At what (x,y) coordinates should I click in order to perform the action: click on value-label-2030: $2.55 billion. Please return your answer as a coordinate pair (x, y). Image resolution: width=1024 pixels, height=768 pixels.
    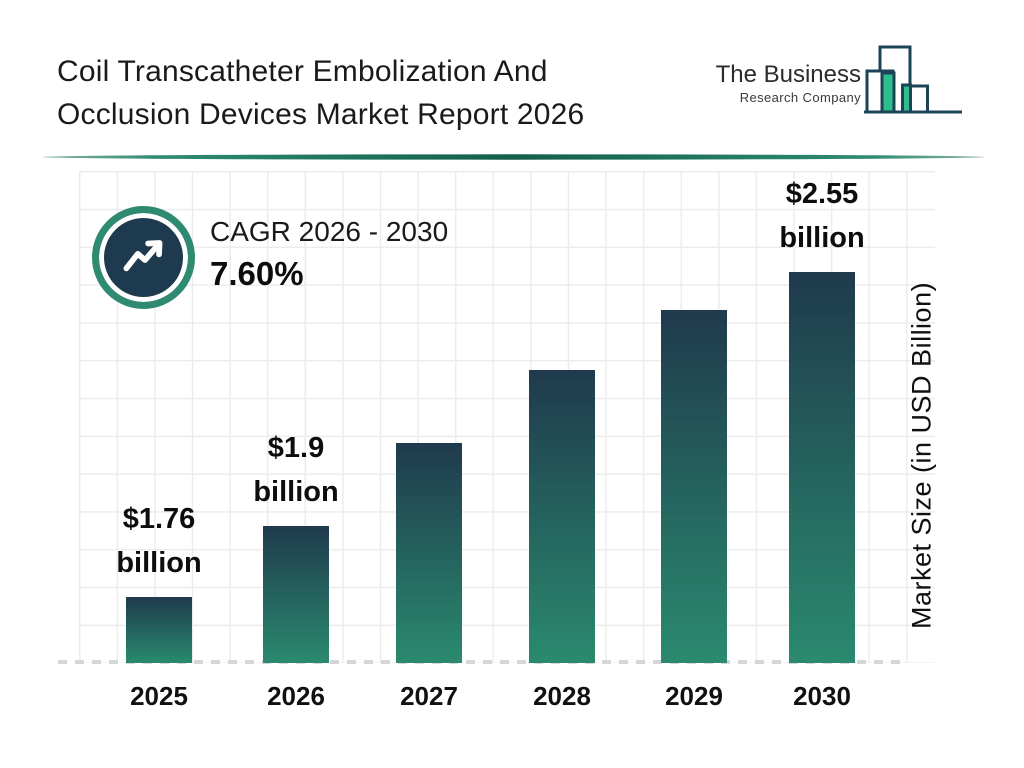
    Looking at the image, I should click on (822, 216).